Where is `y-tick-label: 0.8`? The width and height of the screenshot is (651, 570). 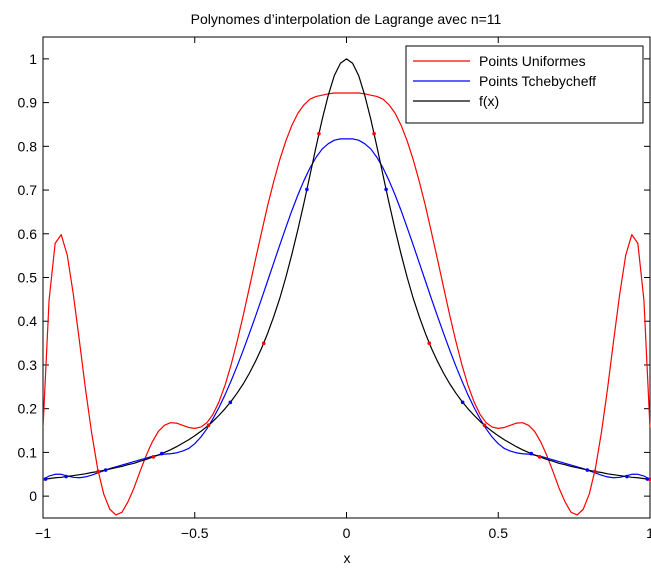
y-tick-label: 0.8 is located at coordinates (28, 146).